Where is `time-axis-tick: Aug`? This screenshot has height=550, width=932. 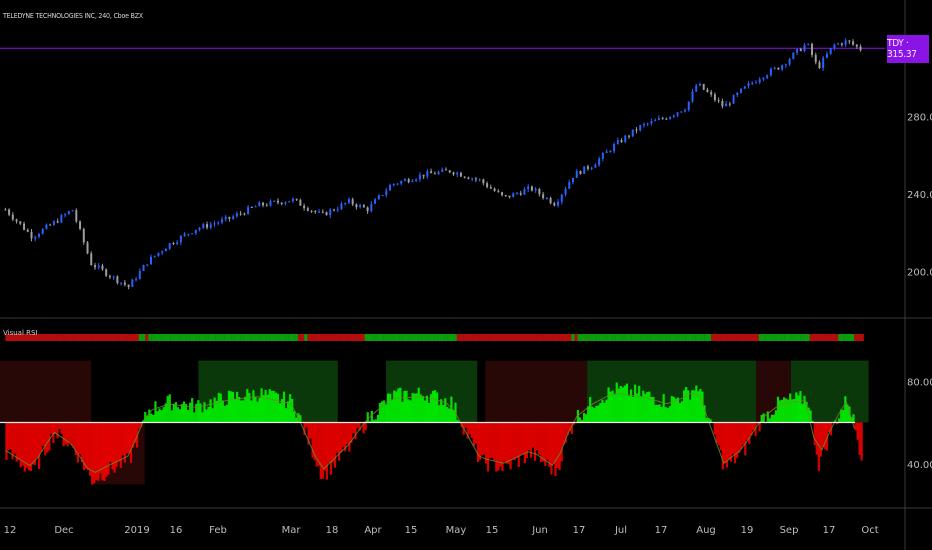 time-axis-tick: Aug is located at coordinates (706, 530).